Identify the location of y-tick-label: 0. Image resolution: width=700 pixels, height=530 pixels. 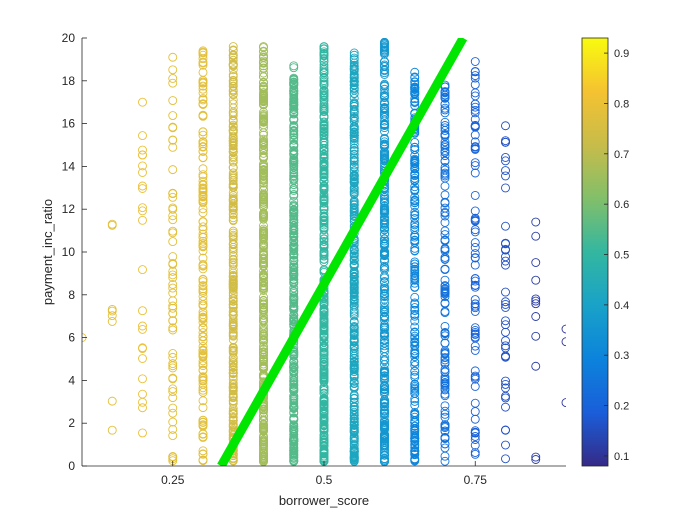
(71, 466).